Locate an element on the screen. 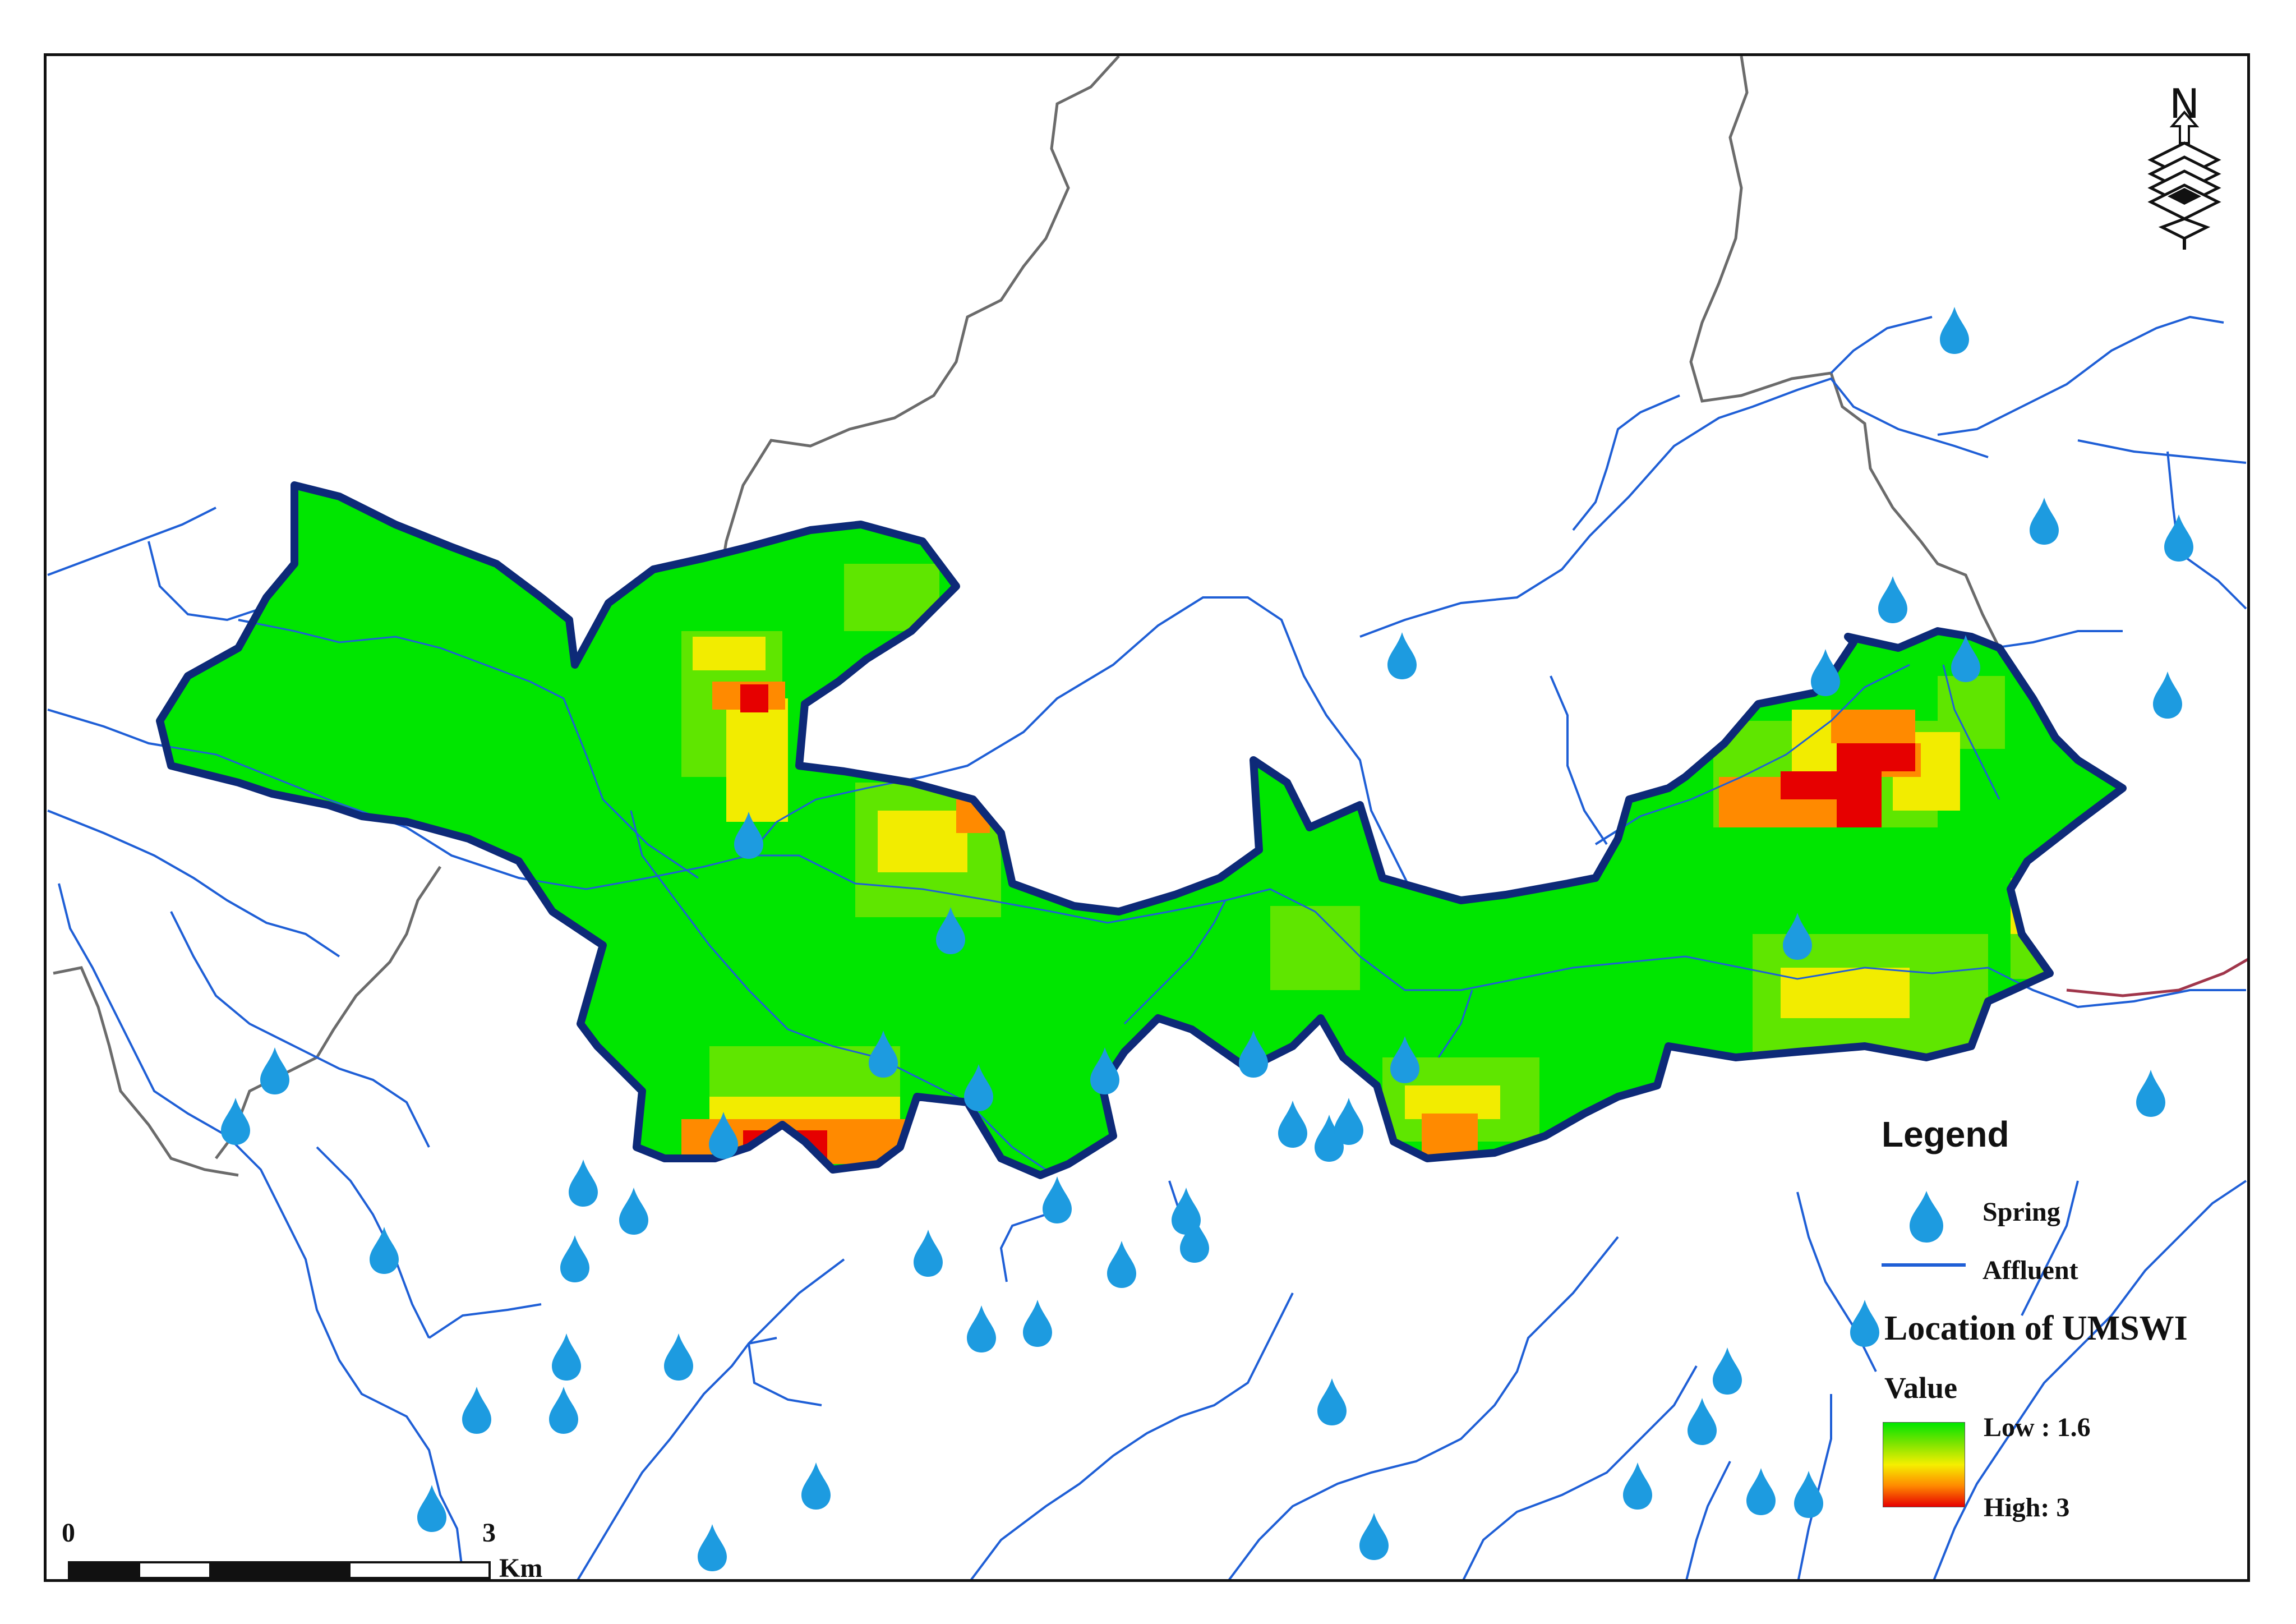  north-arrow-icon: N is located at coordinates (2184, 165).